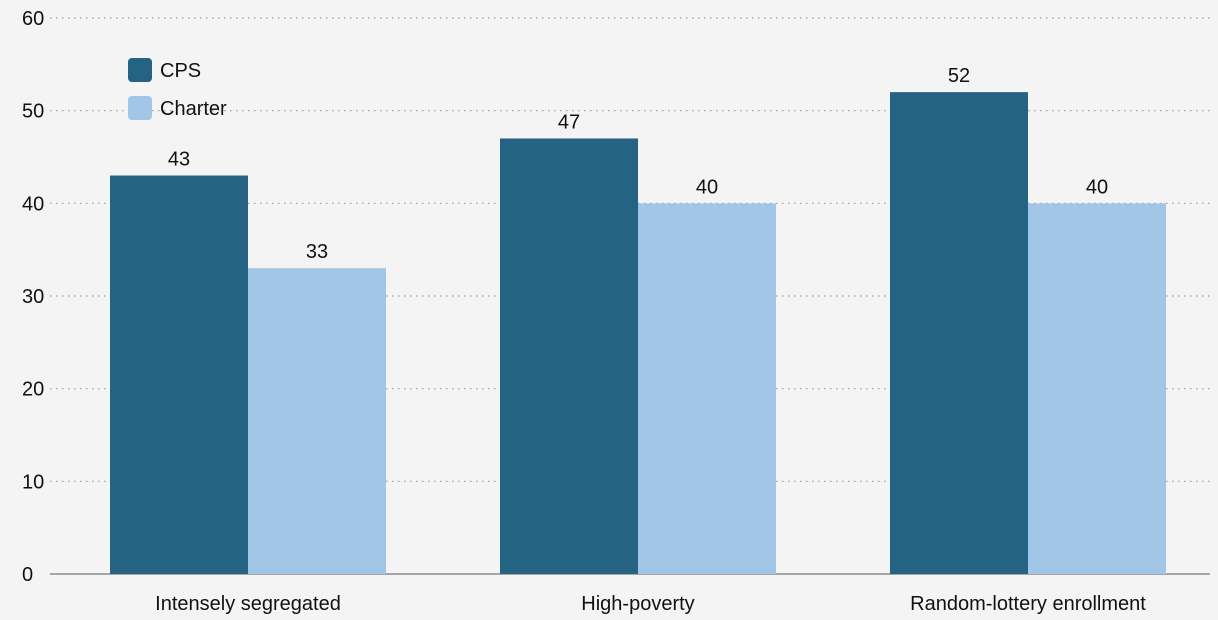  I want to click on x-category-label: Random-lottery enrollment, so click(1028, 604).